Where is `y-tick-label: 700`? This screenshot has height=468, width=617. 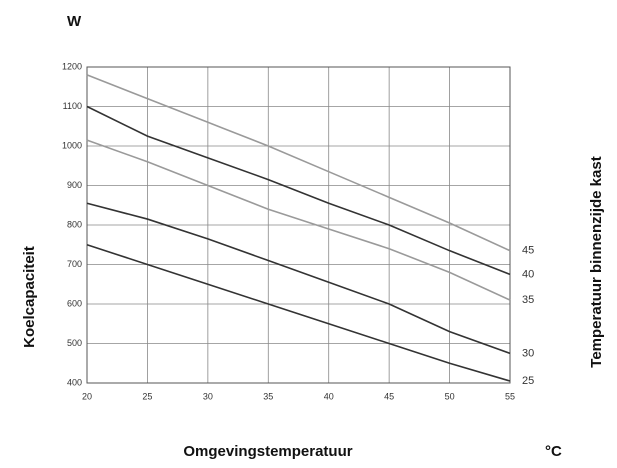 y-tick-label: 700 is located at coordinates (74, 264).